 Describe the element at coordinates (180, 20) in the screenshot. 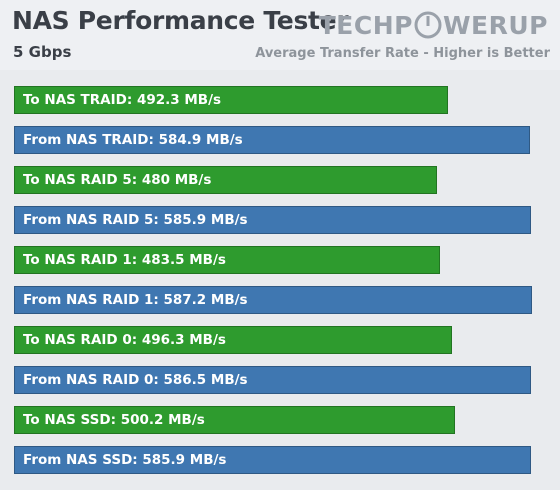

I see `chart-title: NAS Performance Tester` at that location.